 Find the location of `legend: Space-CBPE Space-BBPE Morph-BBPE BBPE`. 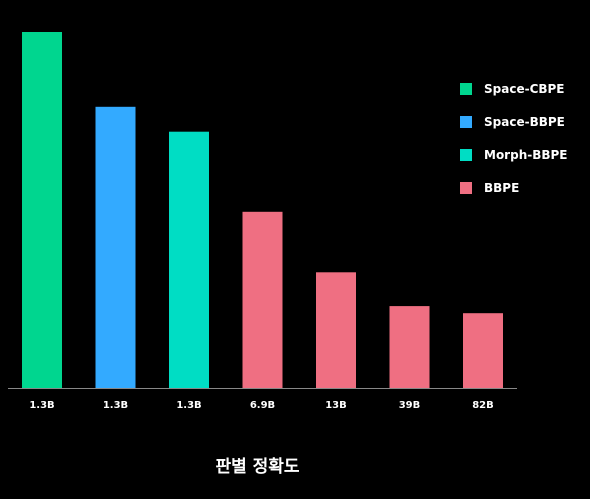

legend: Space-CBPE Space-BBPE Morph-BBPE BBPE is located at coordinates (514, 138).